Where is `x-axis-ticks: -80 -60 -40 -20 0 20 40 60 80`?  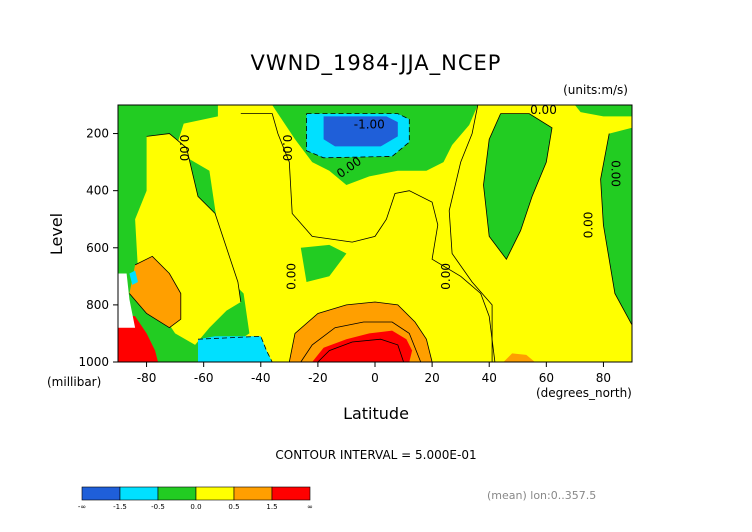 x-axis-ticks: -80 -60 -40 -20 0 20 40 60 80 is located at coordinates (374, 373).